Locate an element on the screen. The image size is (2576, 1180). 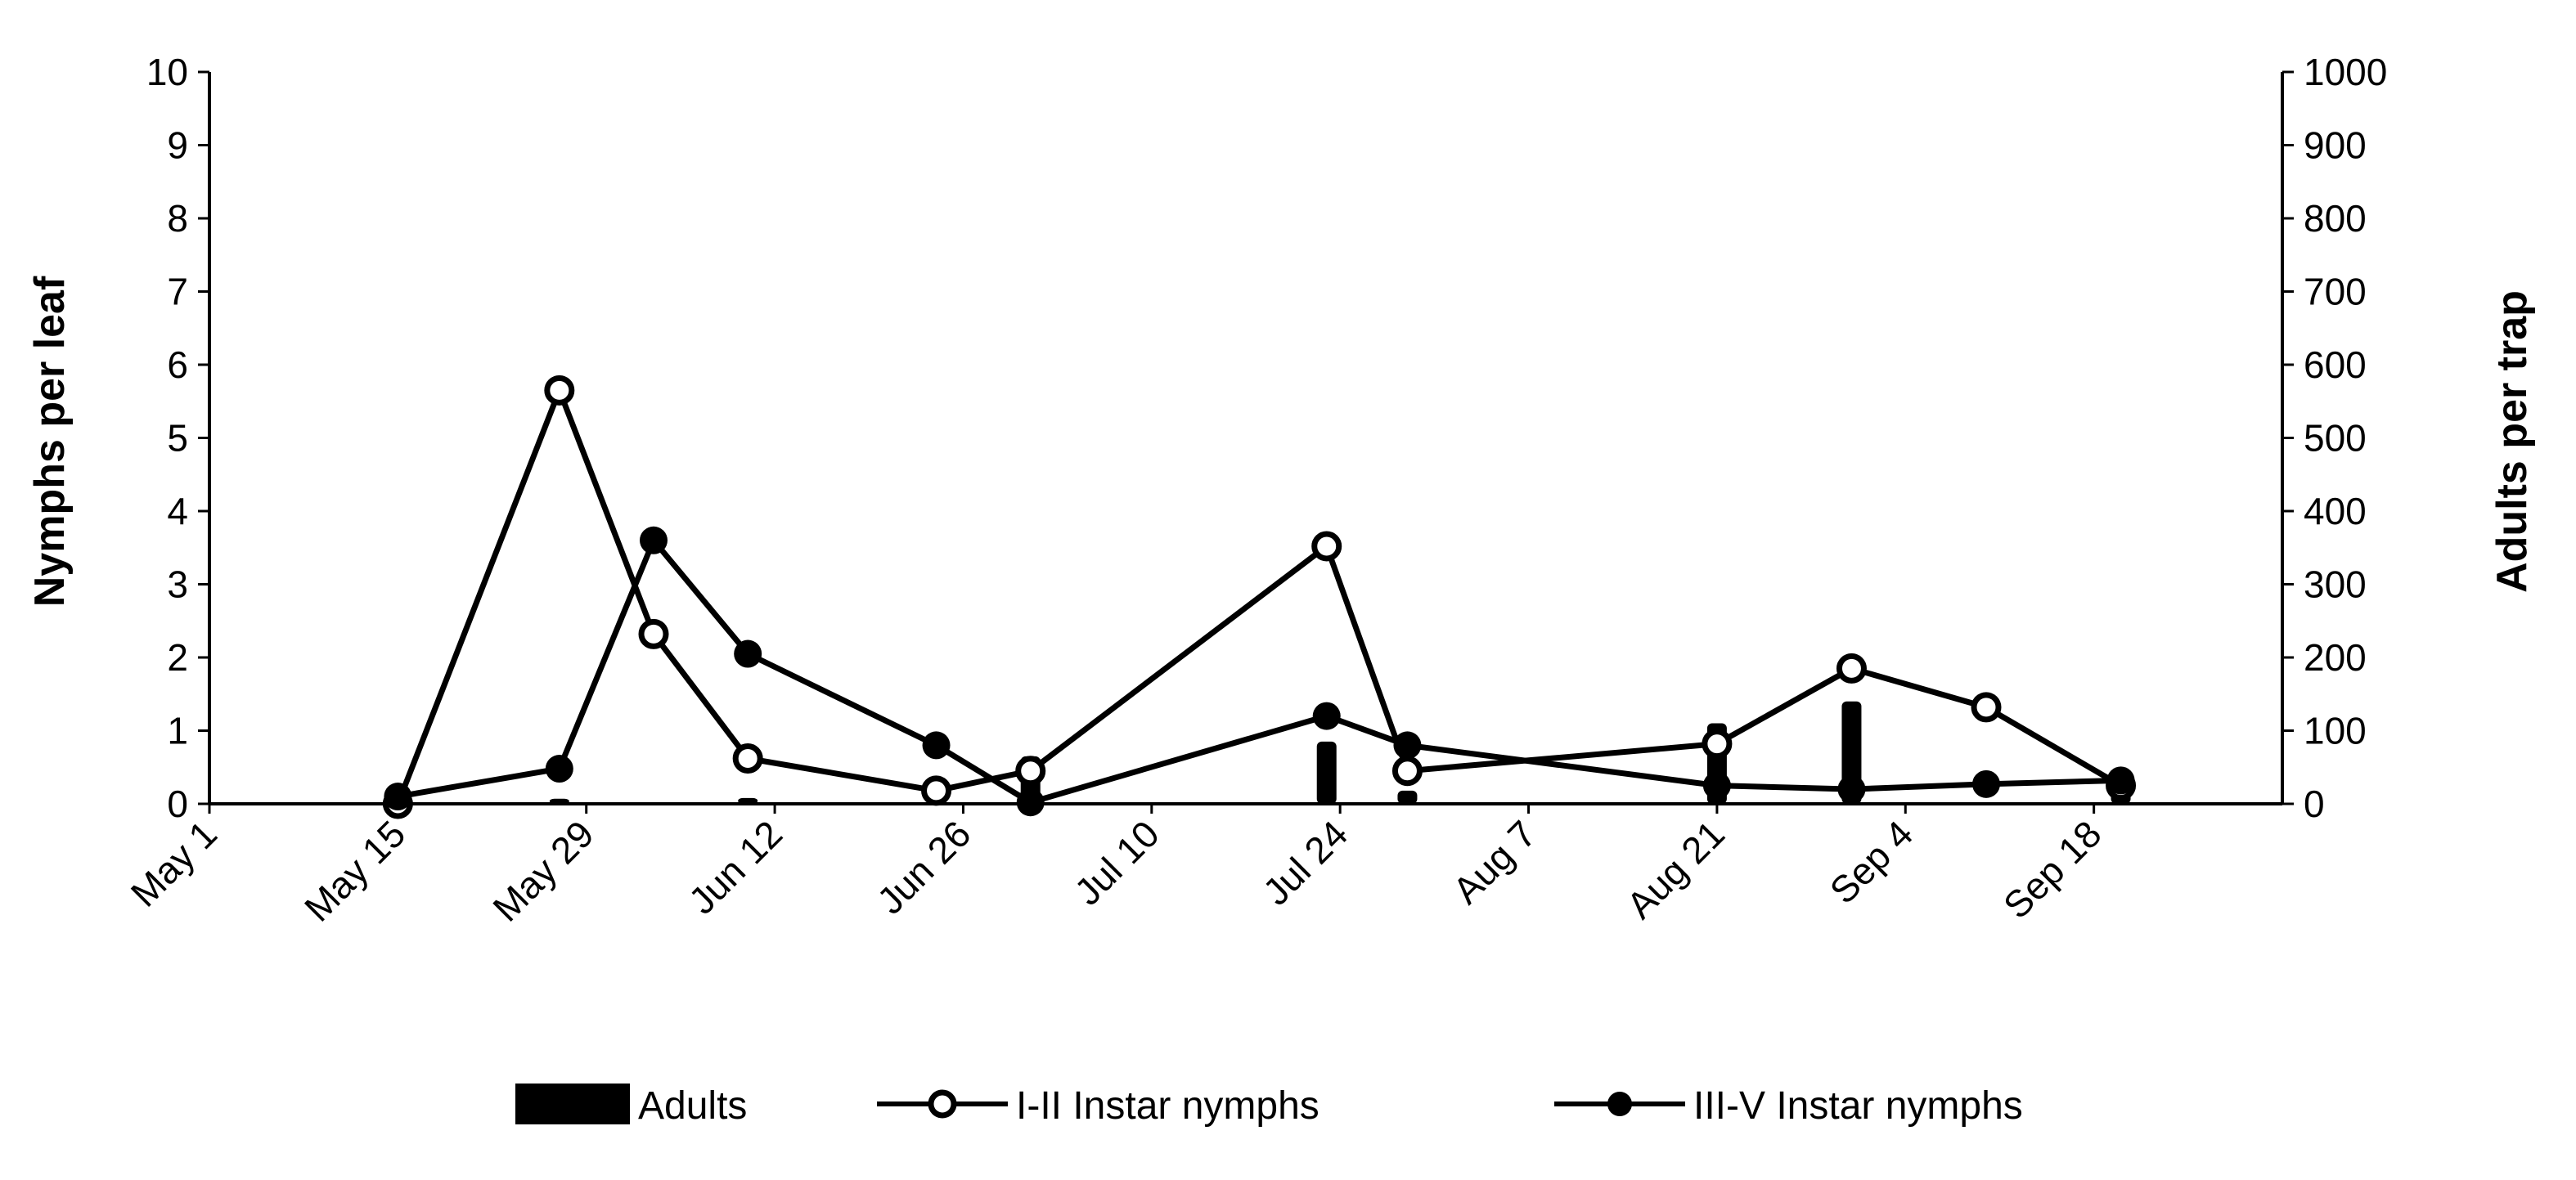
x-tick-label: Sep 4 is located at coordinates (1872, 862).